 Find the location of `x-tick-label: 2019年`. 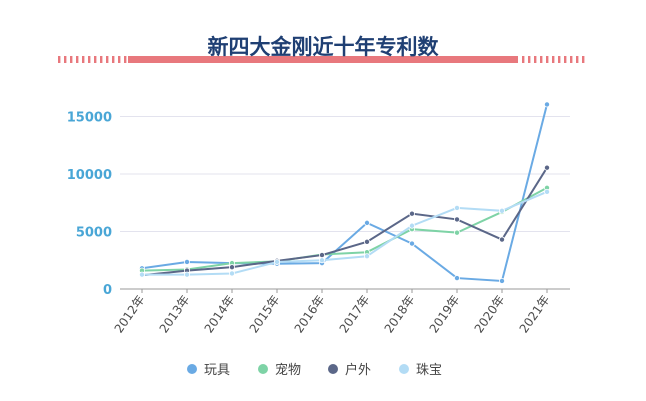

x-tick-label: 2019年 is located at coordinates (445, 314).